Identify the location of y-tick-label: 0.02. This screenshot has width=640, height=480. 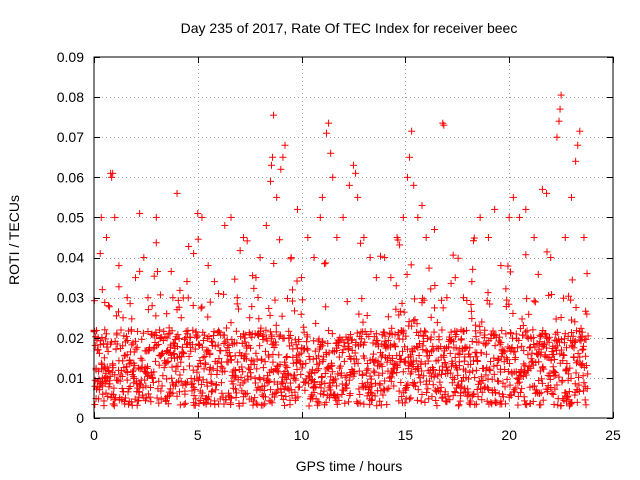
(70, 338).